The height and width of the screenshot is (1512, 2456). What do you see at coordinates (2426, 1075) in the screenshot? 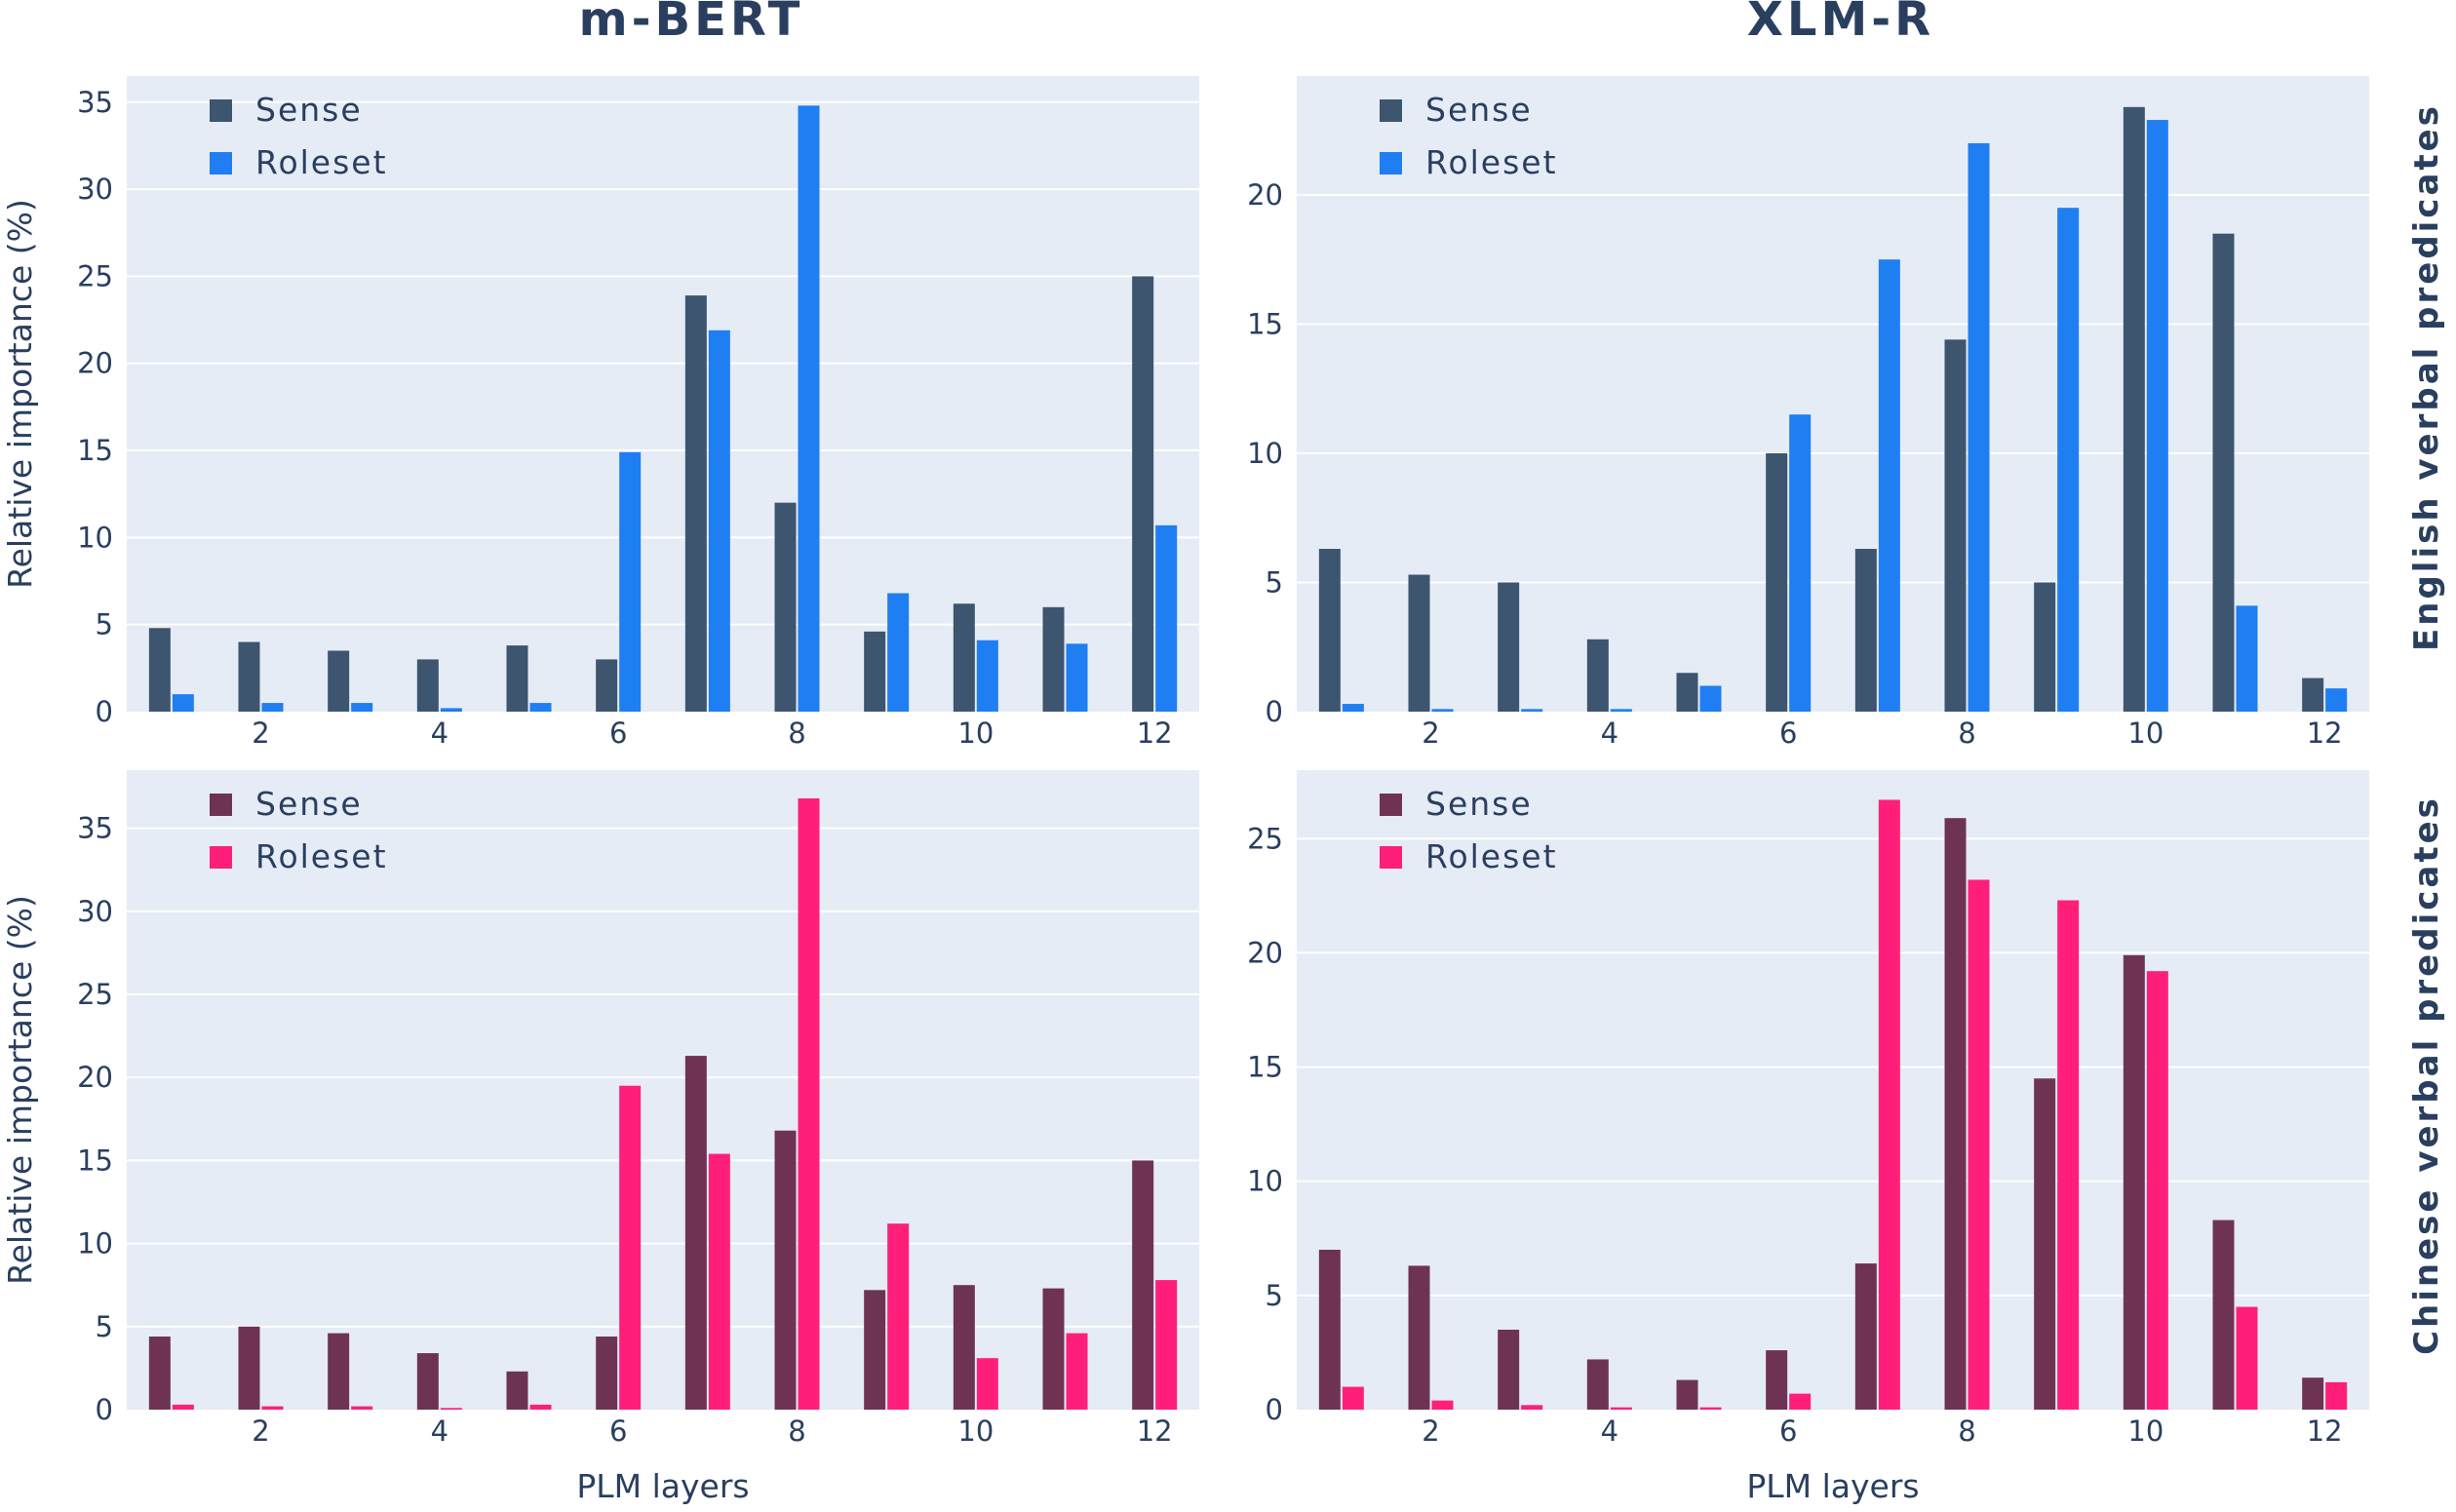
I see `row-title-chinese: Chinese verbal predicates` at bounding box center [2426, 1075].